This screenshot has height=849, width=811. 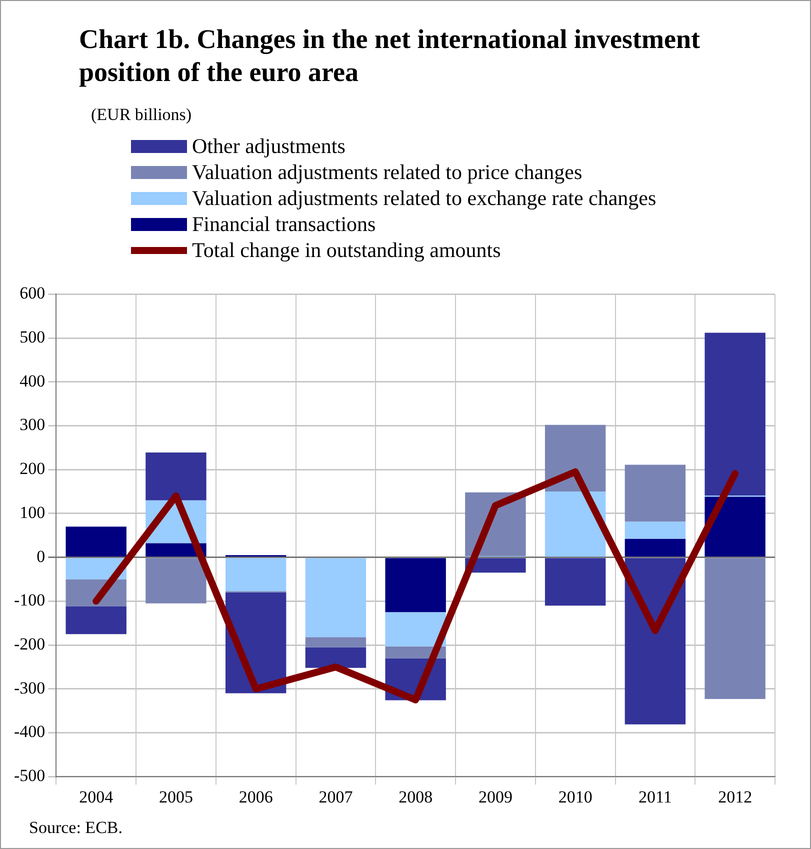 I want to click on legend-label: Valuation adjustments related to exchange rate changes, so click(x=424, y=198).